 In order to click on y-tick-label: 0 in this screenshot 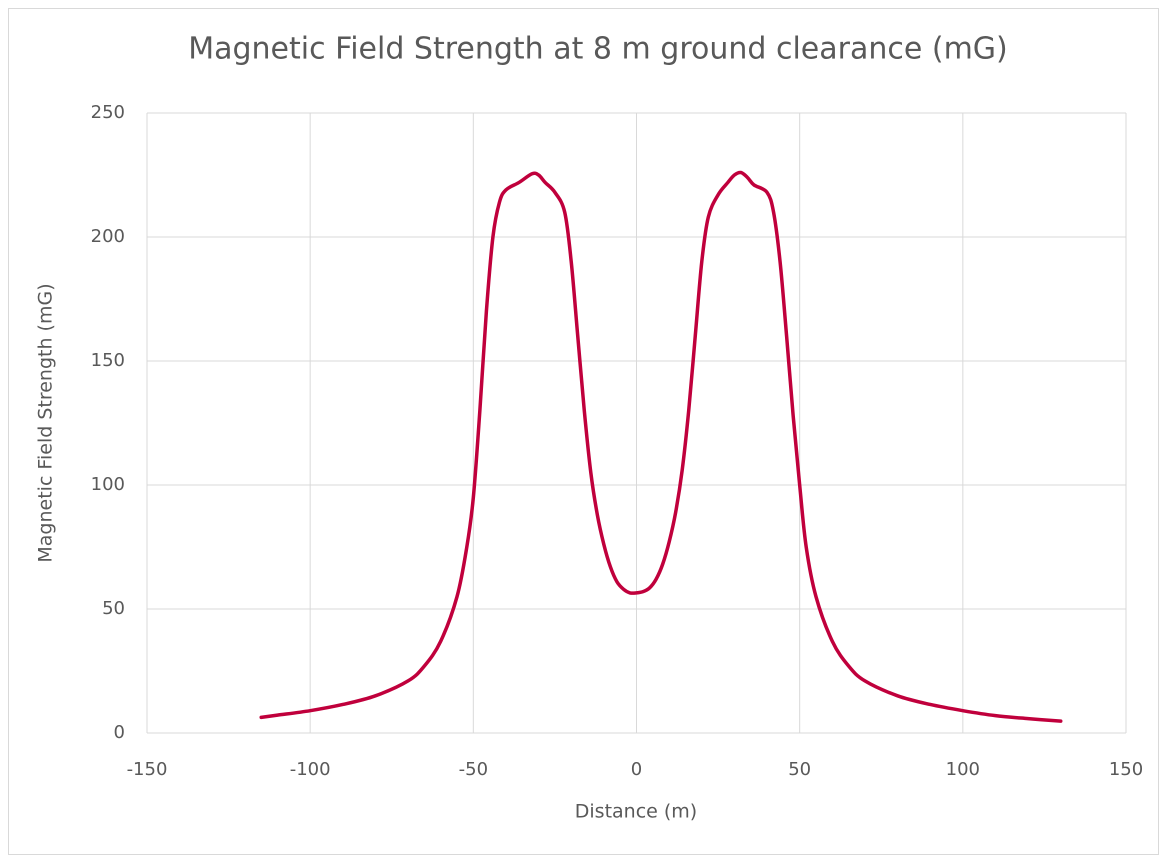, I will do `click(119, 732)`.